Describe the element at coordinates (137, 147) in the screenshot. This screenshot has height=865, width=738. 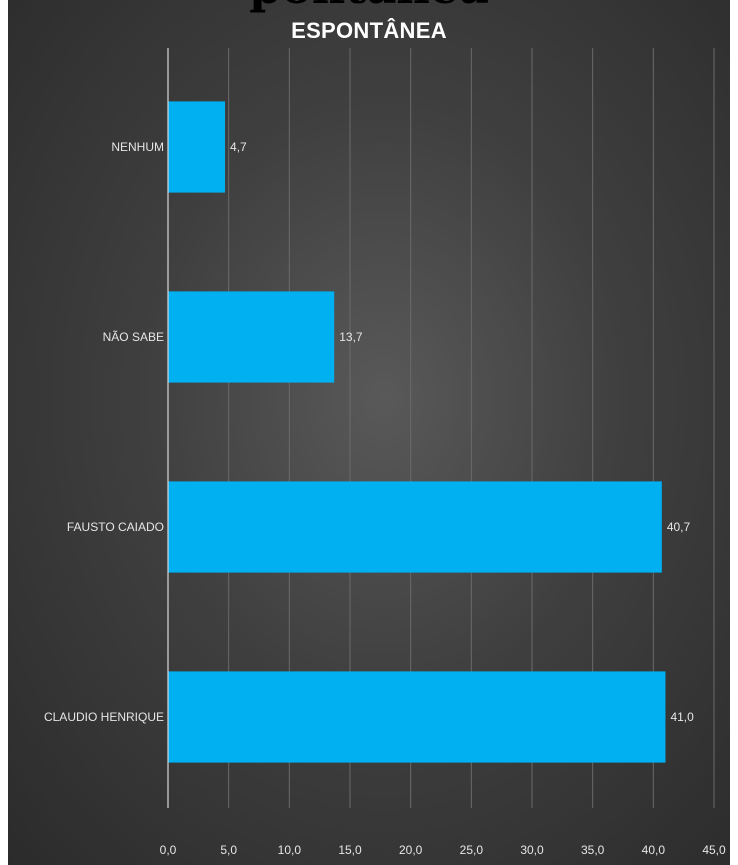
I see `category-label: NENHUM` at that location.